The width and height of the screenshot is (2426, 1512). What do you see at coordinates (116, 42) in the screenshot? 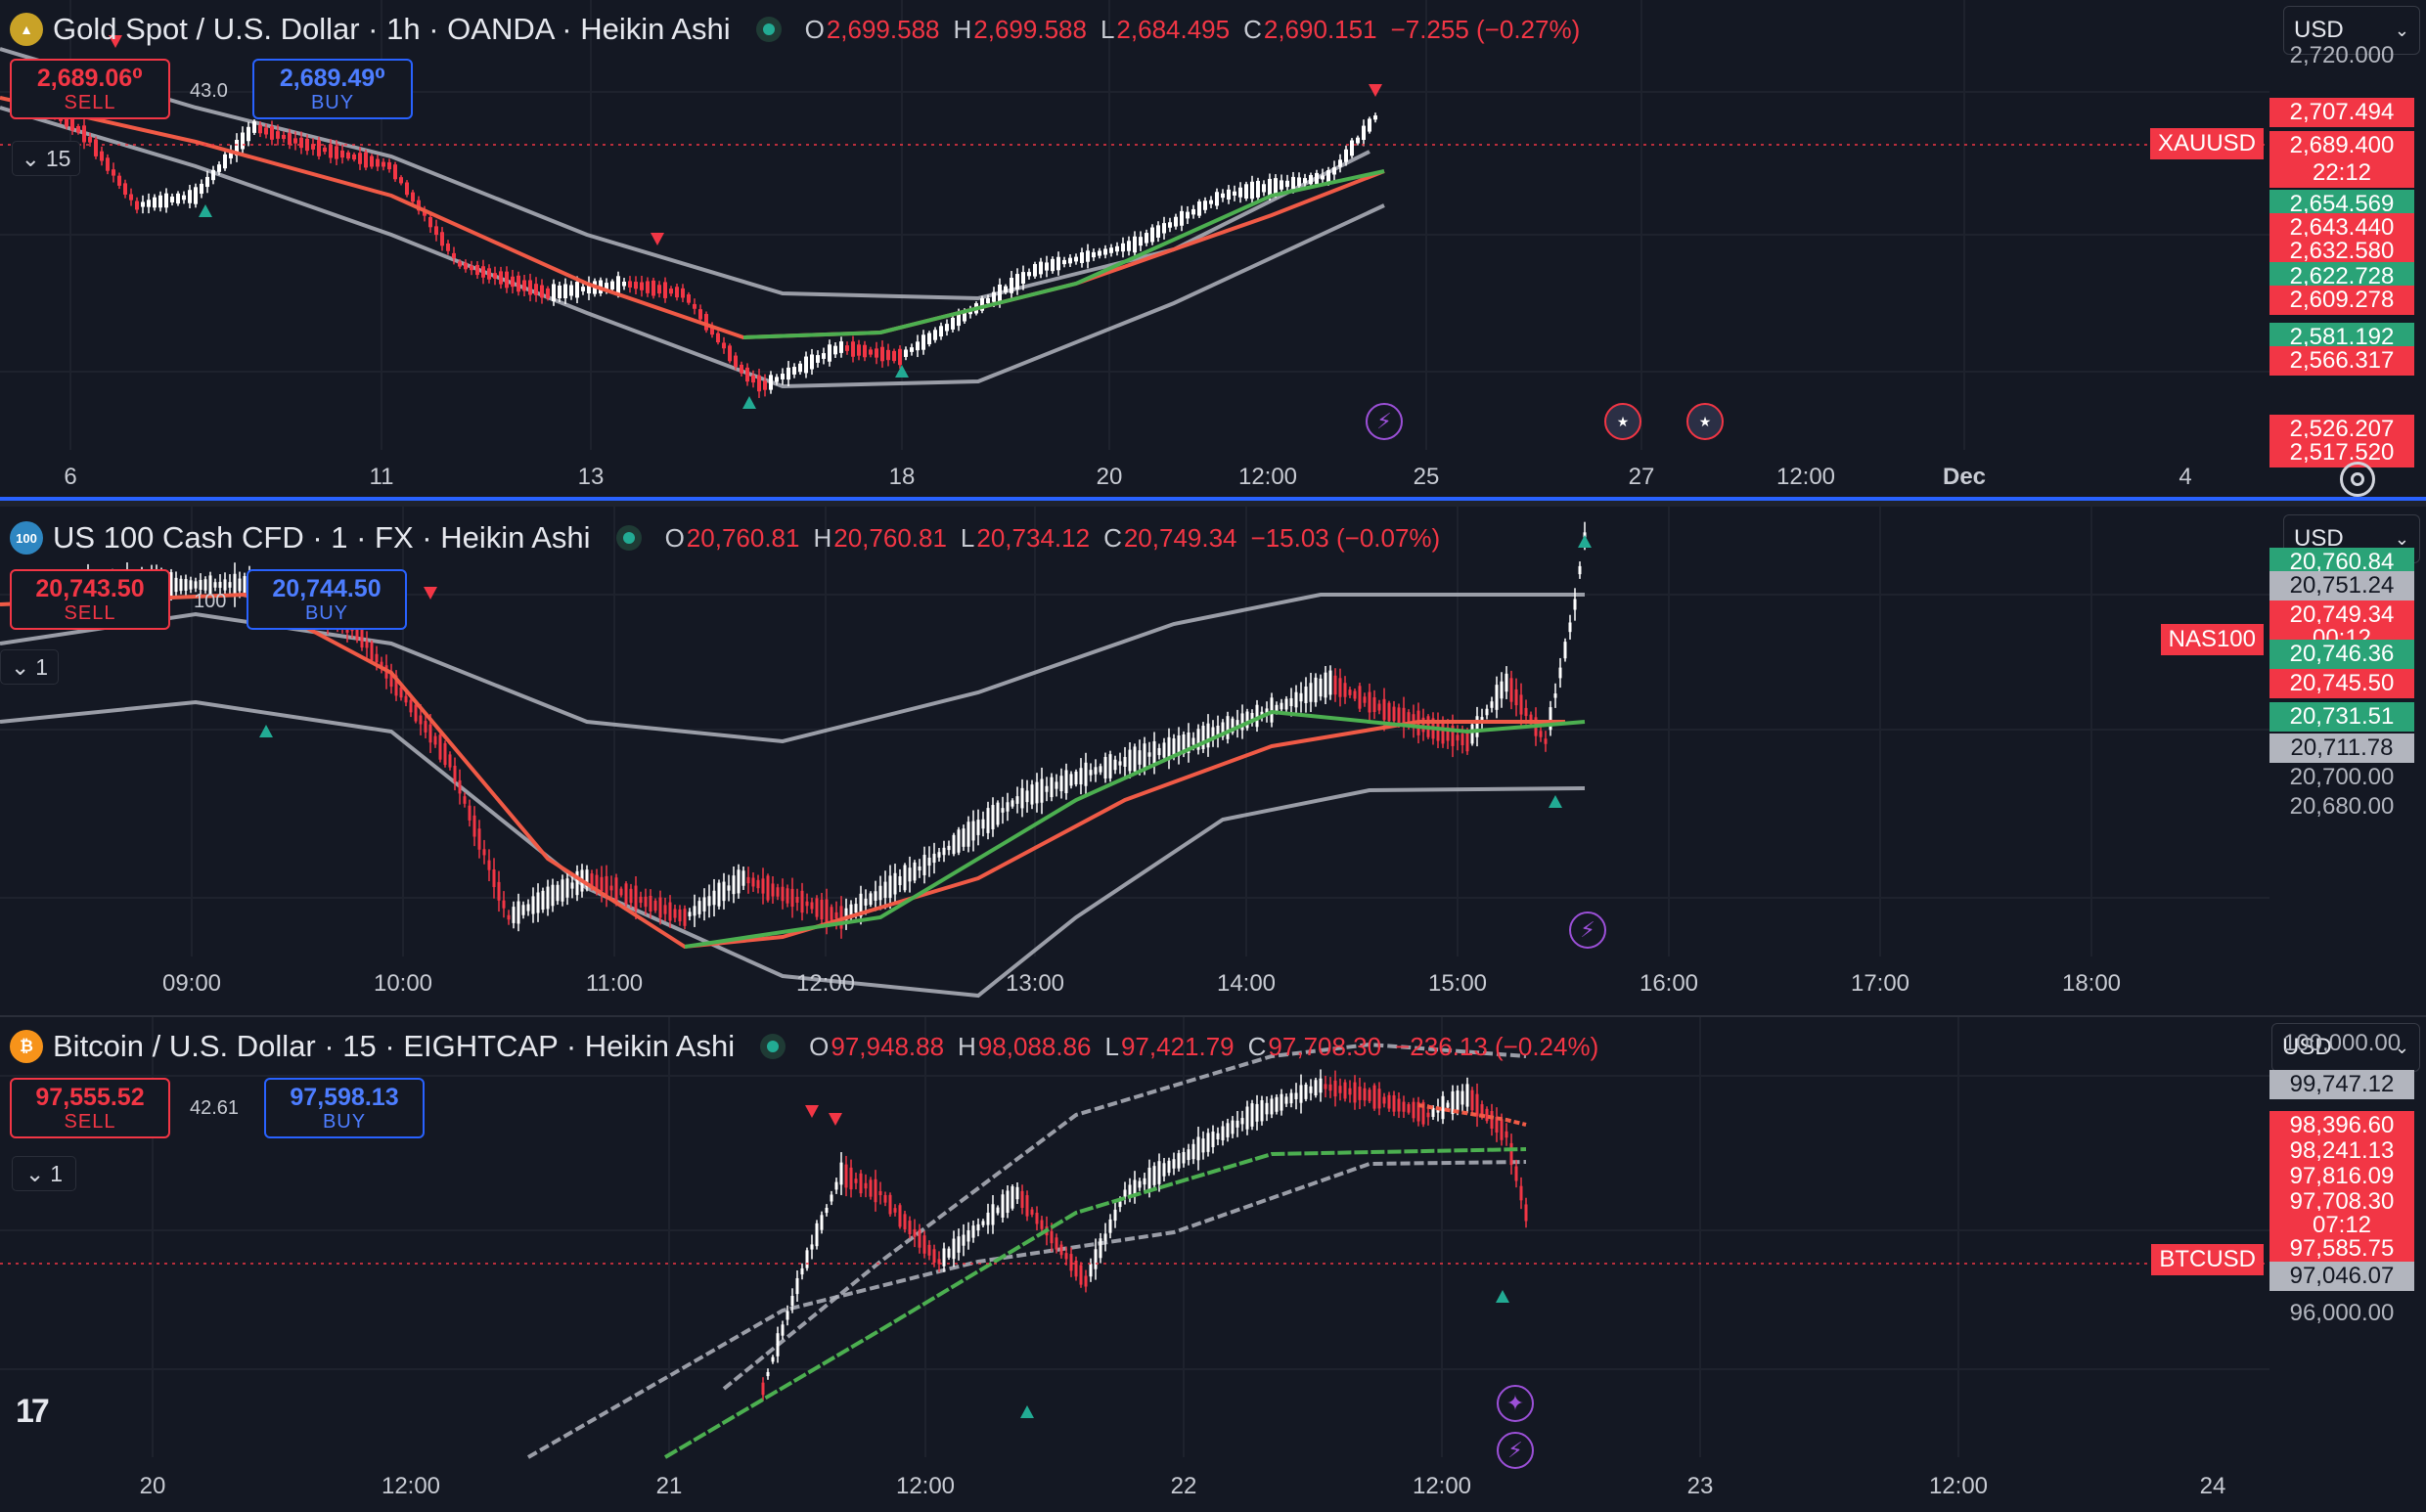
I see `sell-signal-marker` at bounding box center [116, 42].